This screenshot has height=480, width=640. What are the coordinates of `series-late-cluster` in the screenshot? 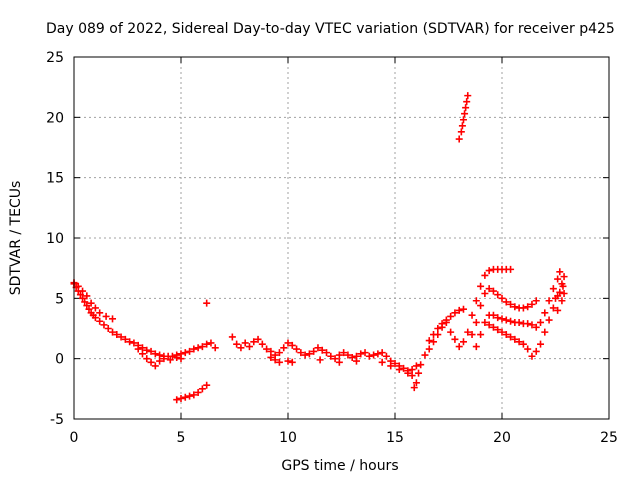 It's located at (438, 348).